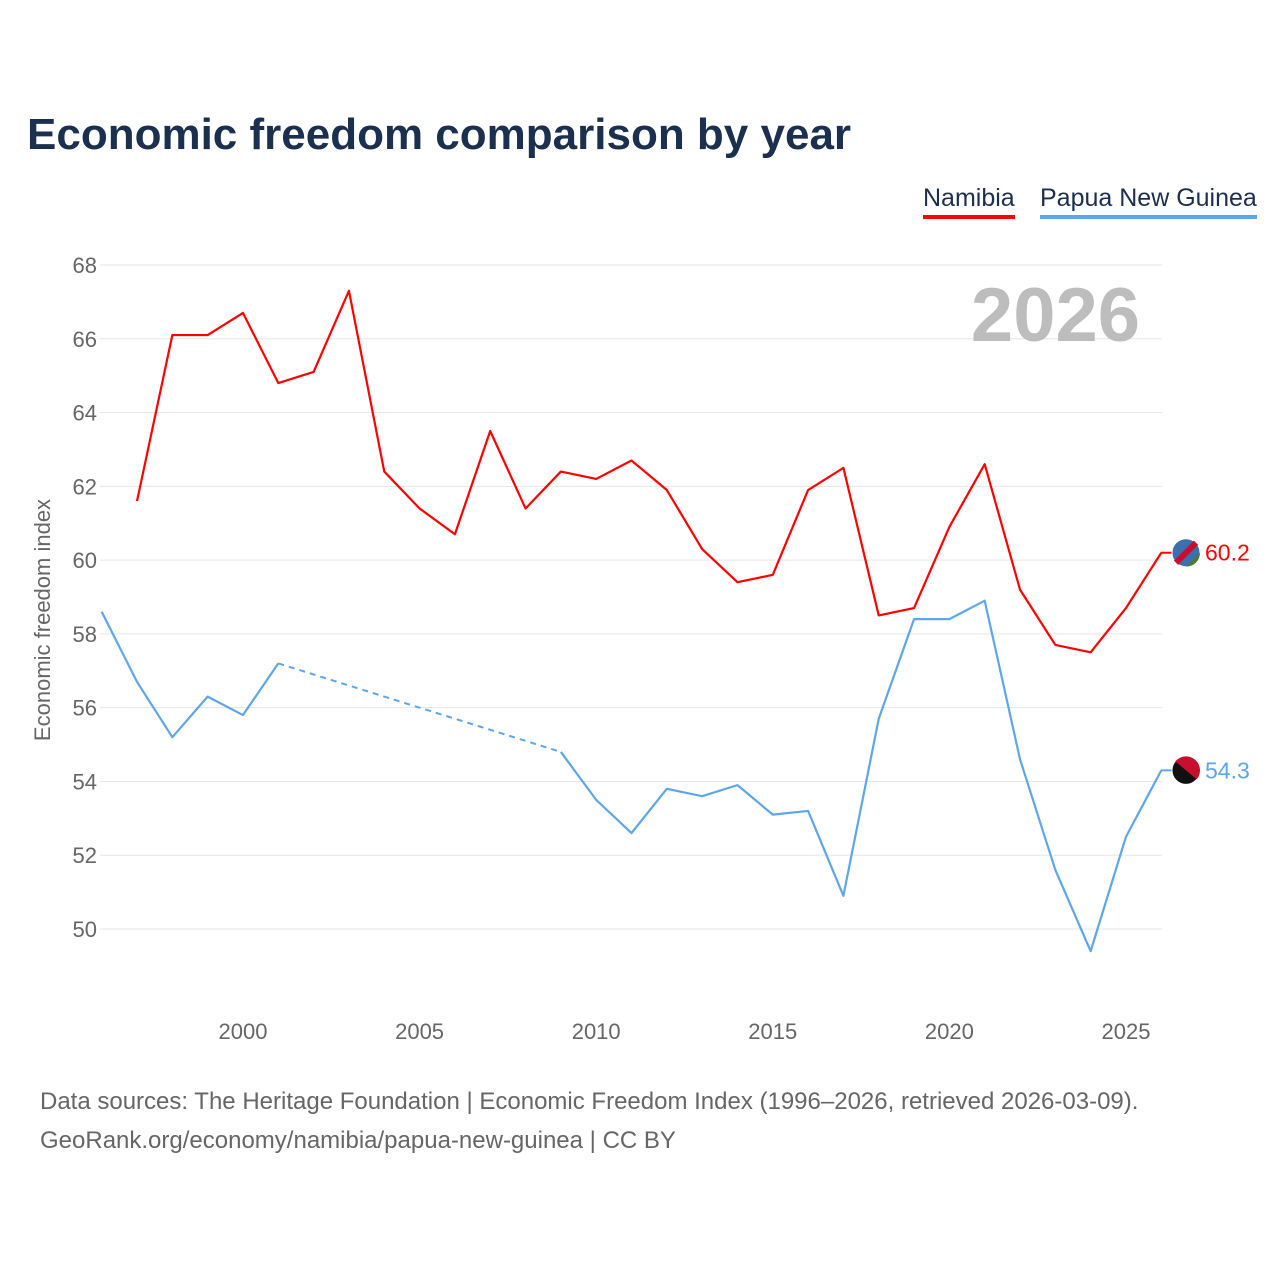 The height and width of the screenshot is (1280, 1280). What do you see at coordinates (85, 413) in the screenshot?
I see `y-tick-label: 64` at bounding box center [85, 413].